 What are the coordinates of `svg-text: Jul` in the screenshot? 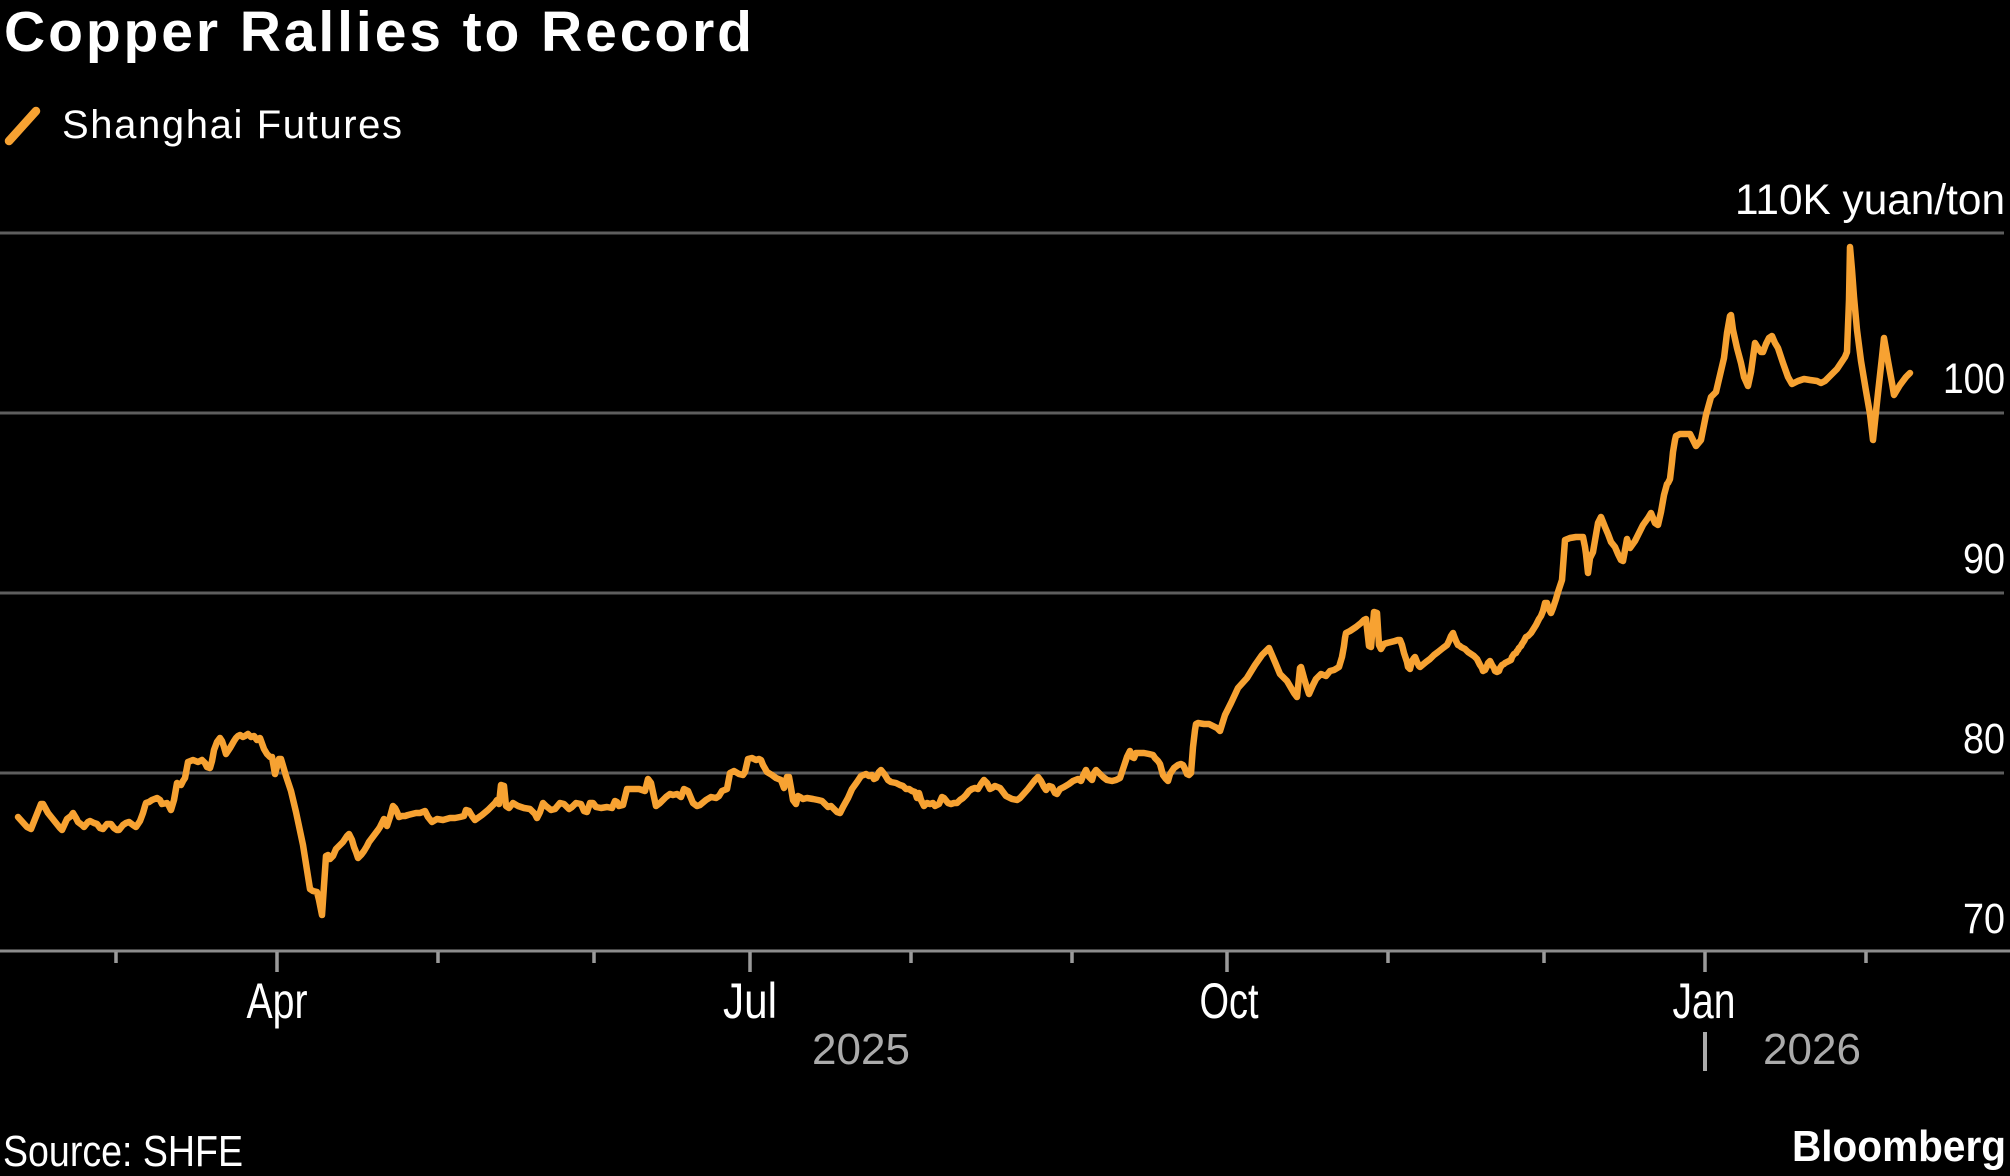 It's located at (750, 1001).